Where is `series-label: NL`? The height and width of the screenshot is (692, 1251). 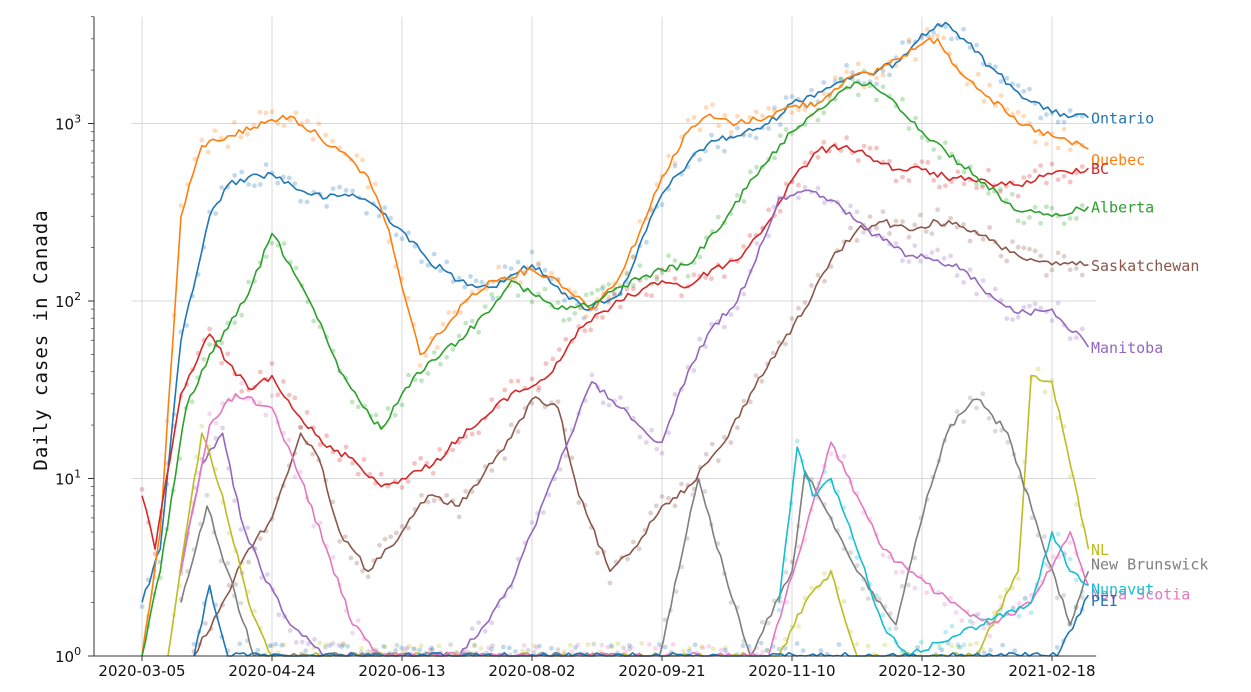 series-label: NL is located at coordinates (1100, 550).